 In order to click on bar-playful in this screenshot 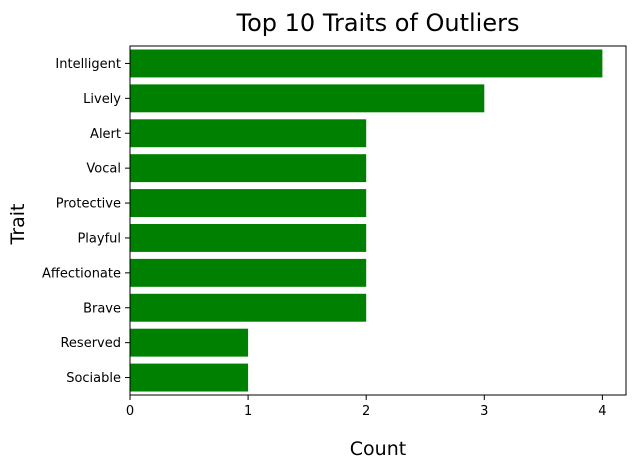, I will do `click(248, 237)`.